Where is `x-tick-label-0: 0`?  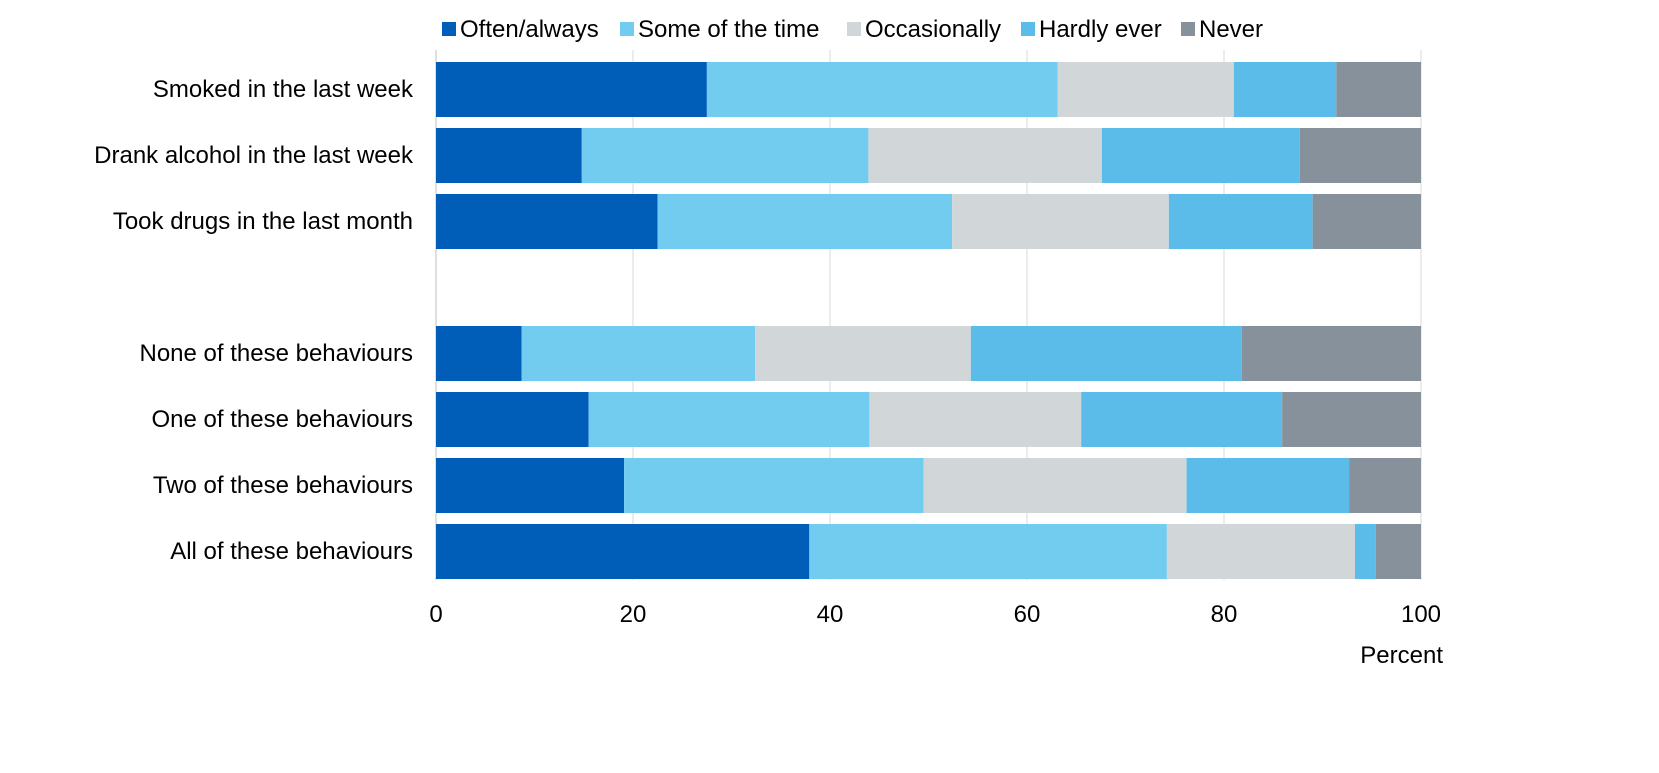
x-tick-label-0: 0 is located at coordinates (435, 614).